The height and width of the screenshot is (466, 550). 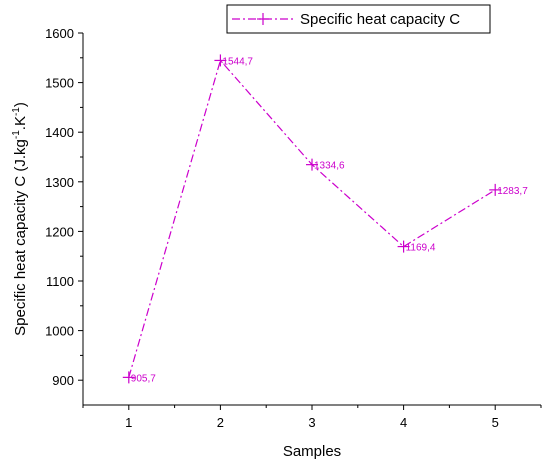 I want to click on y-tick-label: 900, so click(x=63, y=380).